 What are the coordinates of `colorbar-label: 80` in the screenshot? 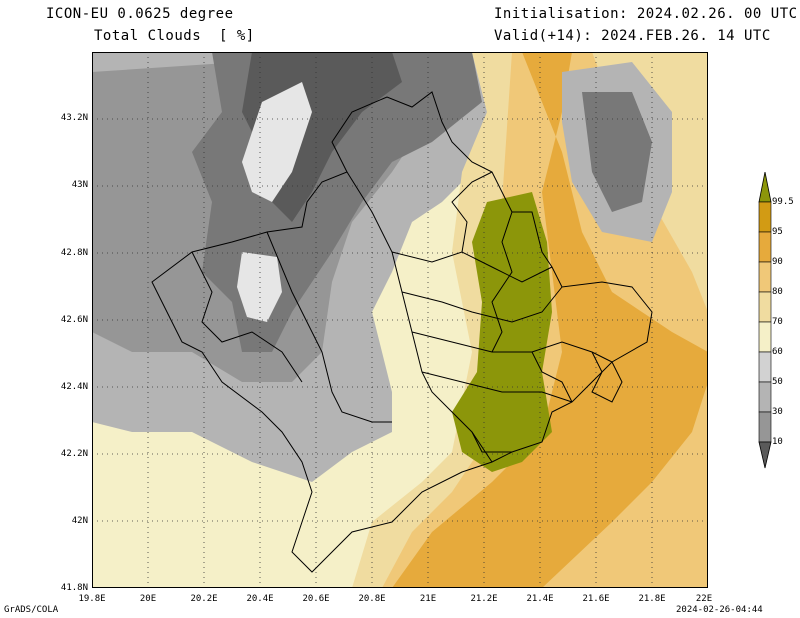 It's located at (777, 292).